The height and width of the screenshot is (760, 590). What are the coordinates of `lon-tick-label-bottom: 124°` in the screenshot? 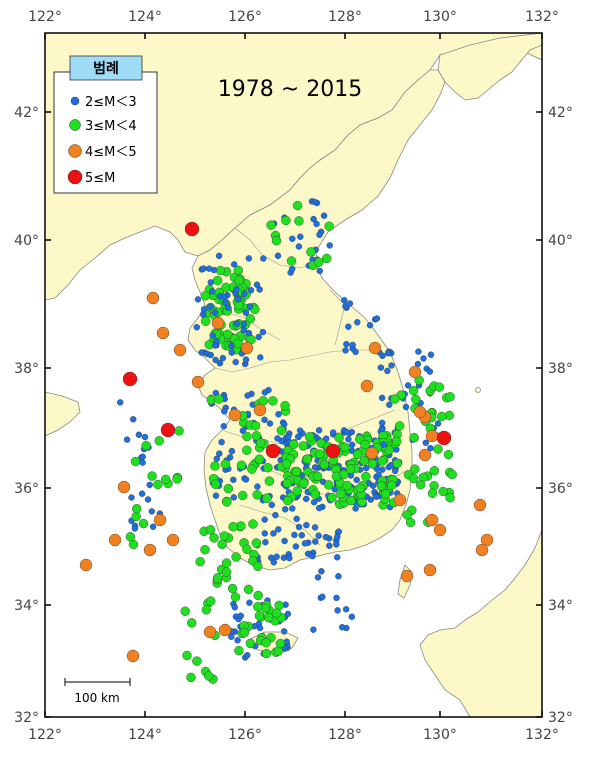 It's located at (145, 735).